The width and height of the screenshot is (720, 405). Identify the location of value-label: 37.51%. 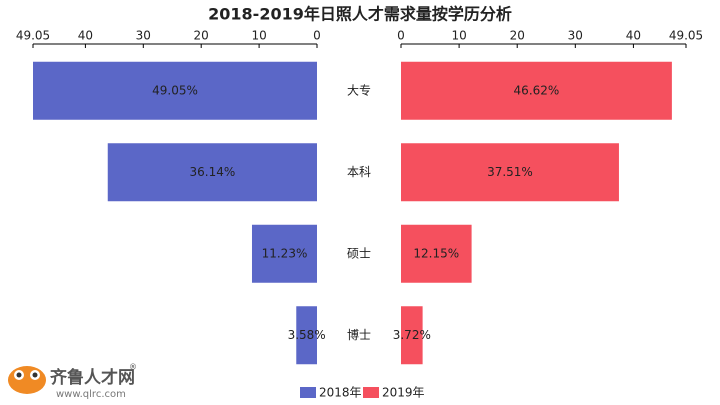
(510, 172).